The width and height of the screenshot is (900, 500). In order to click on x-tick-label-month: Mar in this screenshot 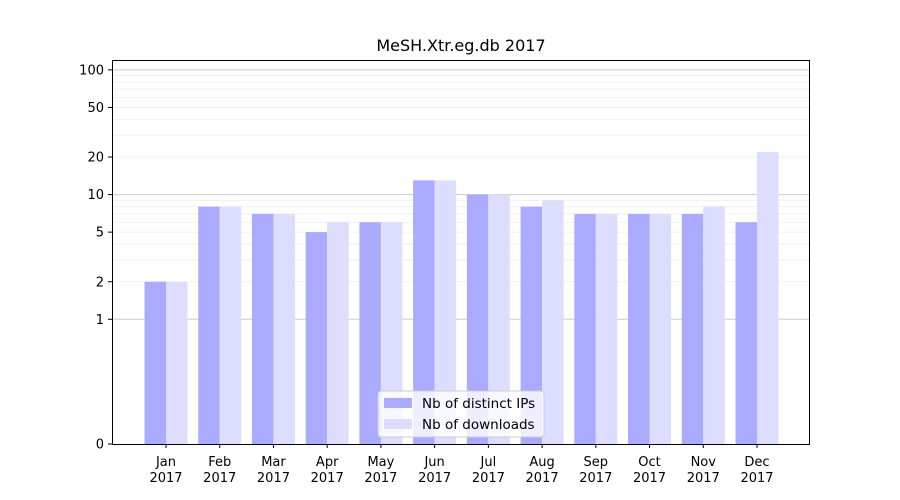, I will do `click(273, 462)`.